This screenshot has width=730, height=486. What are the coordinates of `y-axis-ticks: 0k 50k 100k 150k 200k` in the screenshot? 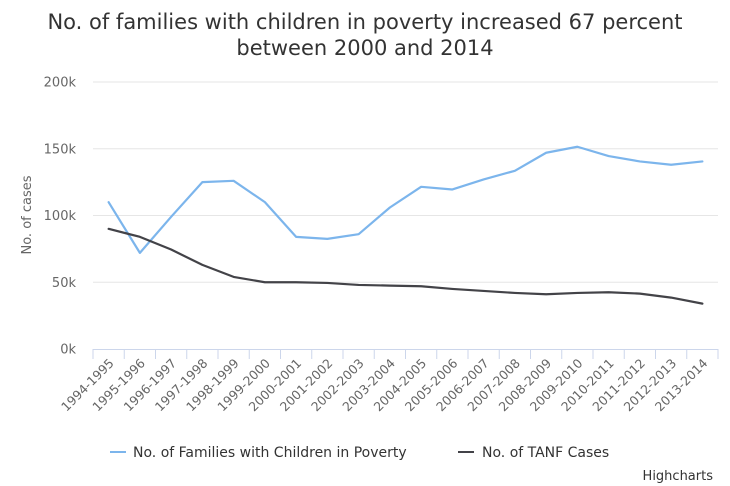 It's located at (60, 217).